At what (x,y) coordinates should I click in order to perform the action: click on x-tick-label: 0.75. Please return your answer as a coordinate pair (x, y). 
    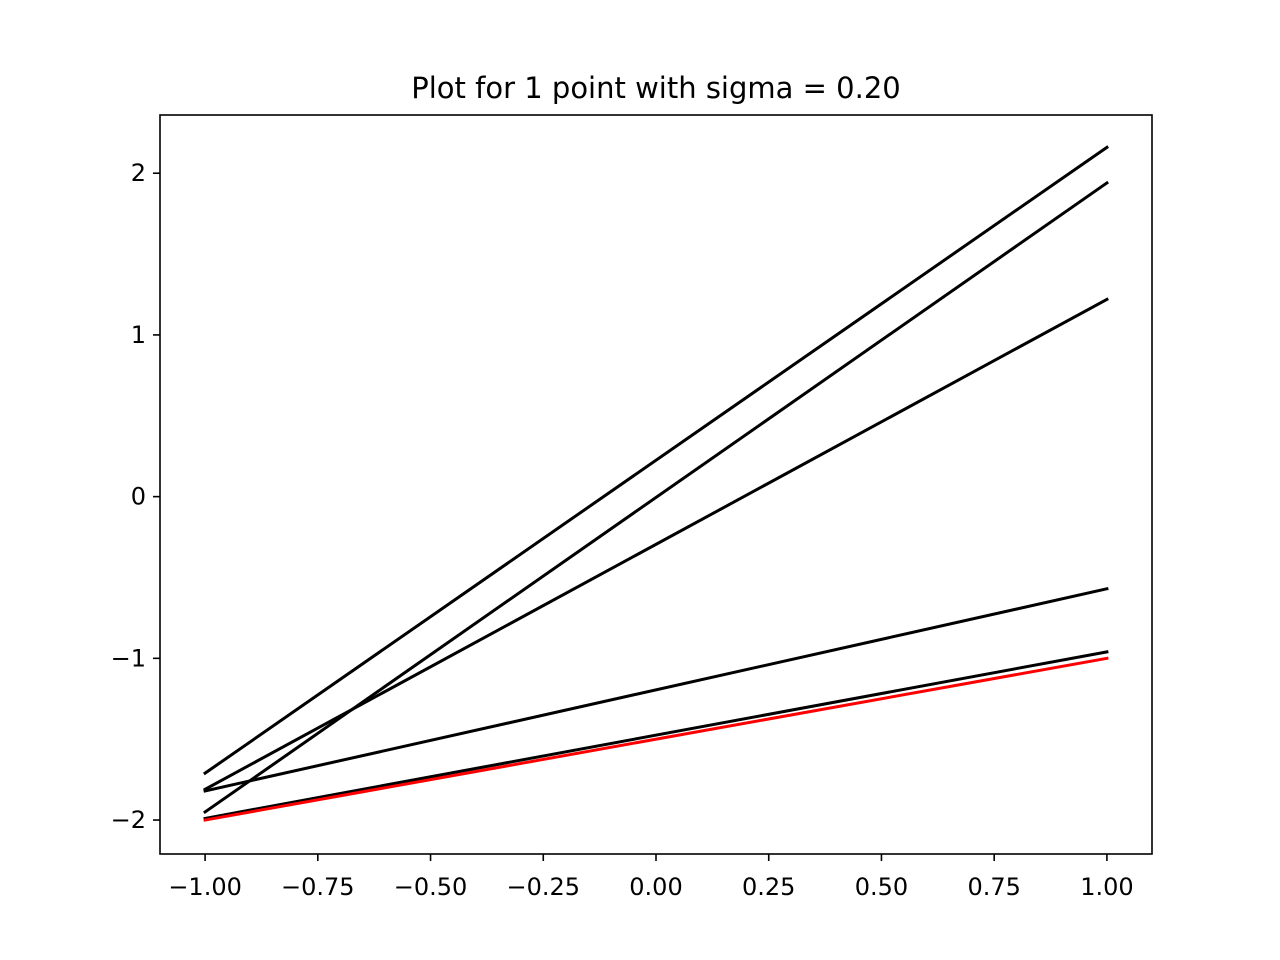
    Looking at the image, I should click on (993, 887).